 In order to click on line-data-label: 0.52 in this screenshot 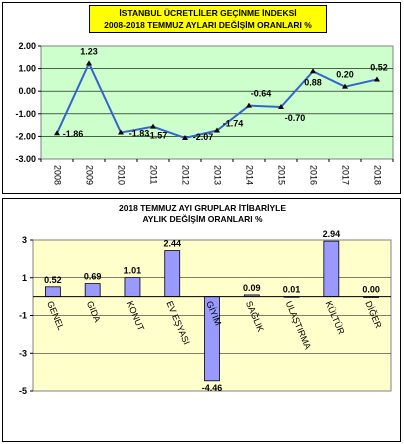, I will do `click(379, 67)`.